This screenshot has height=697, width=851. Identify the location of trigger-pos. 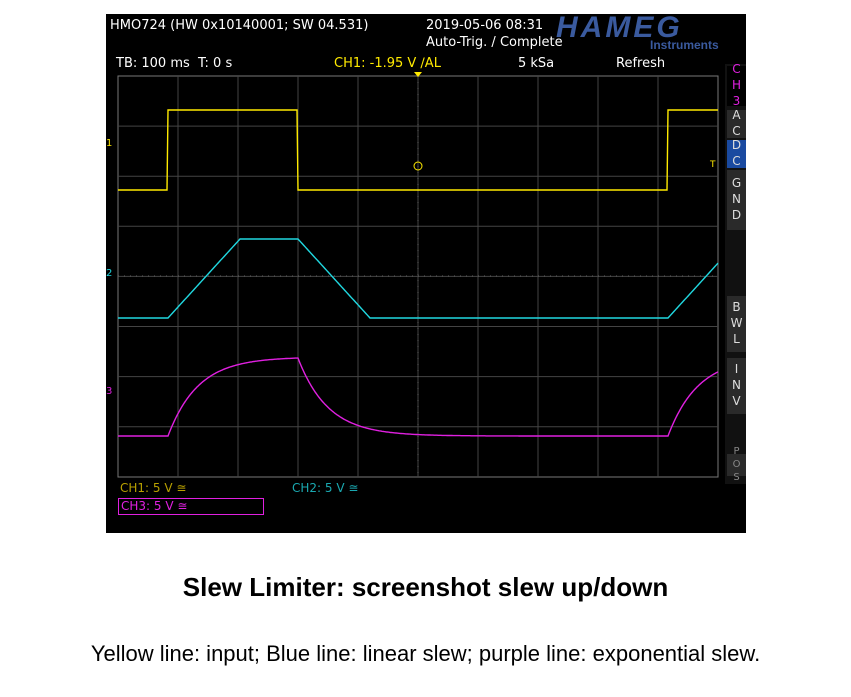
(418, 74).